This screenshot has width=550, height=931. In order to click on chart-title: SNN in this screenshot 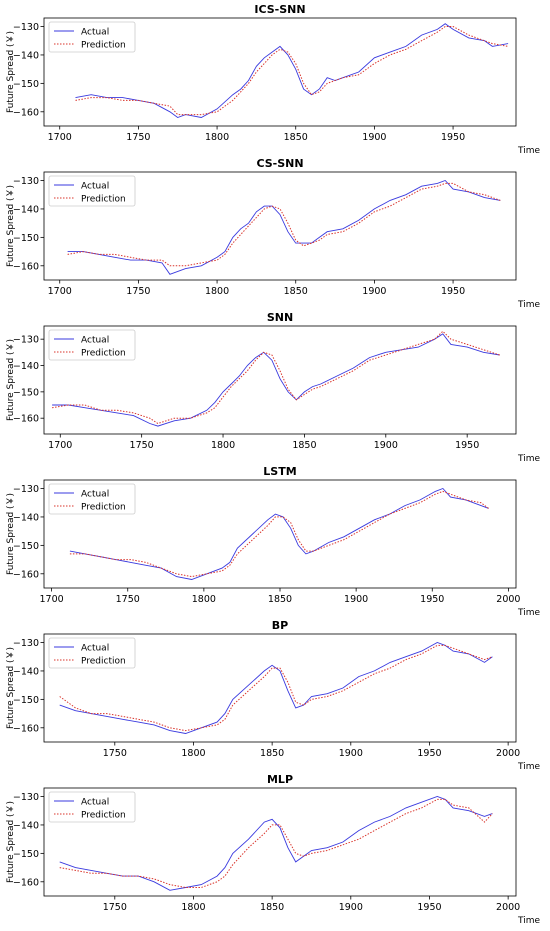, I will do `click(280, 317)`.